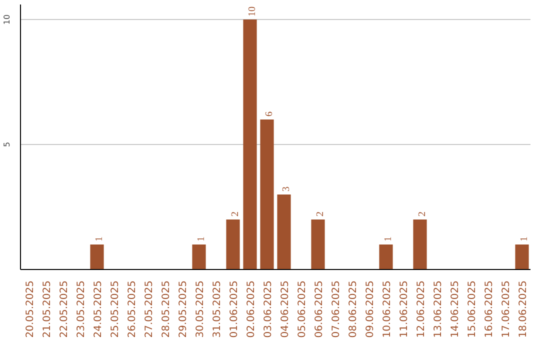  What do you see at coordinates (234, 309) in the screenshot?
I see `x-tick-label: 01.06.2025` at bounding box center [234, 309].